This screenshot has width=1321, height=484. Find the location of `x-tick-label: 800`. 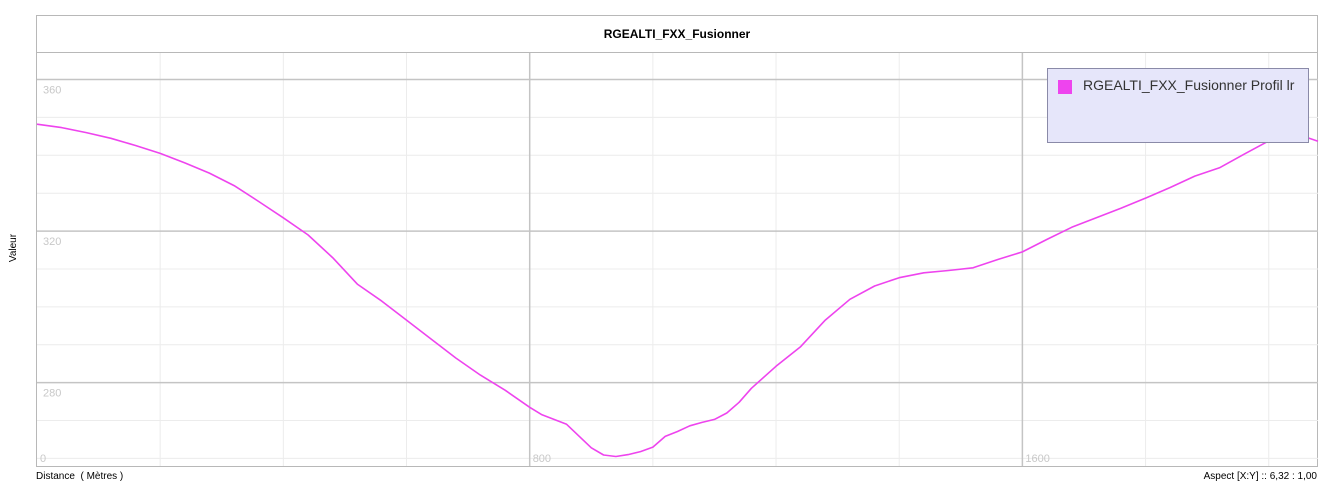

x-tick-label: 800 is located at coordinates (542, 459).